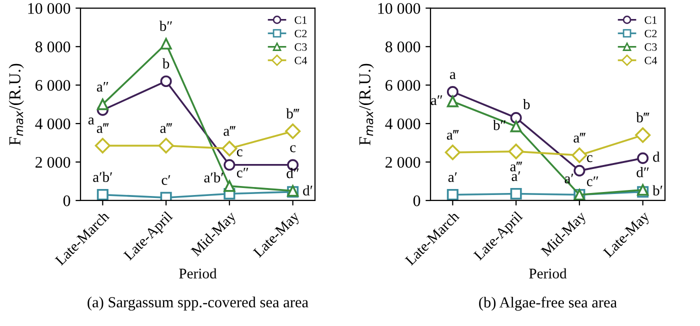 This screenshot has height=326, width=700. I want to click on text: (b) Algae-free sea area, so click(548, 303).